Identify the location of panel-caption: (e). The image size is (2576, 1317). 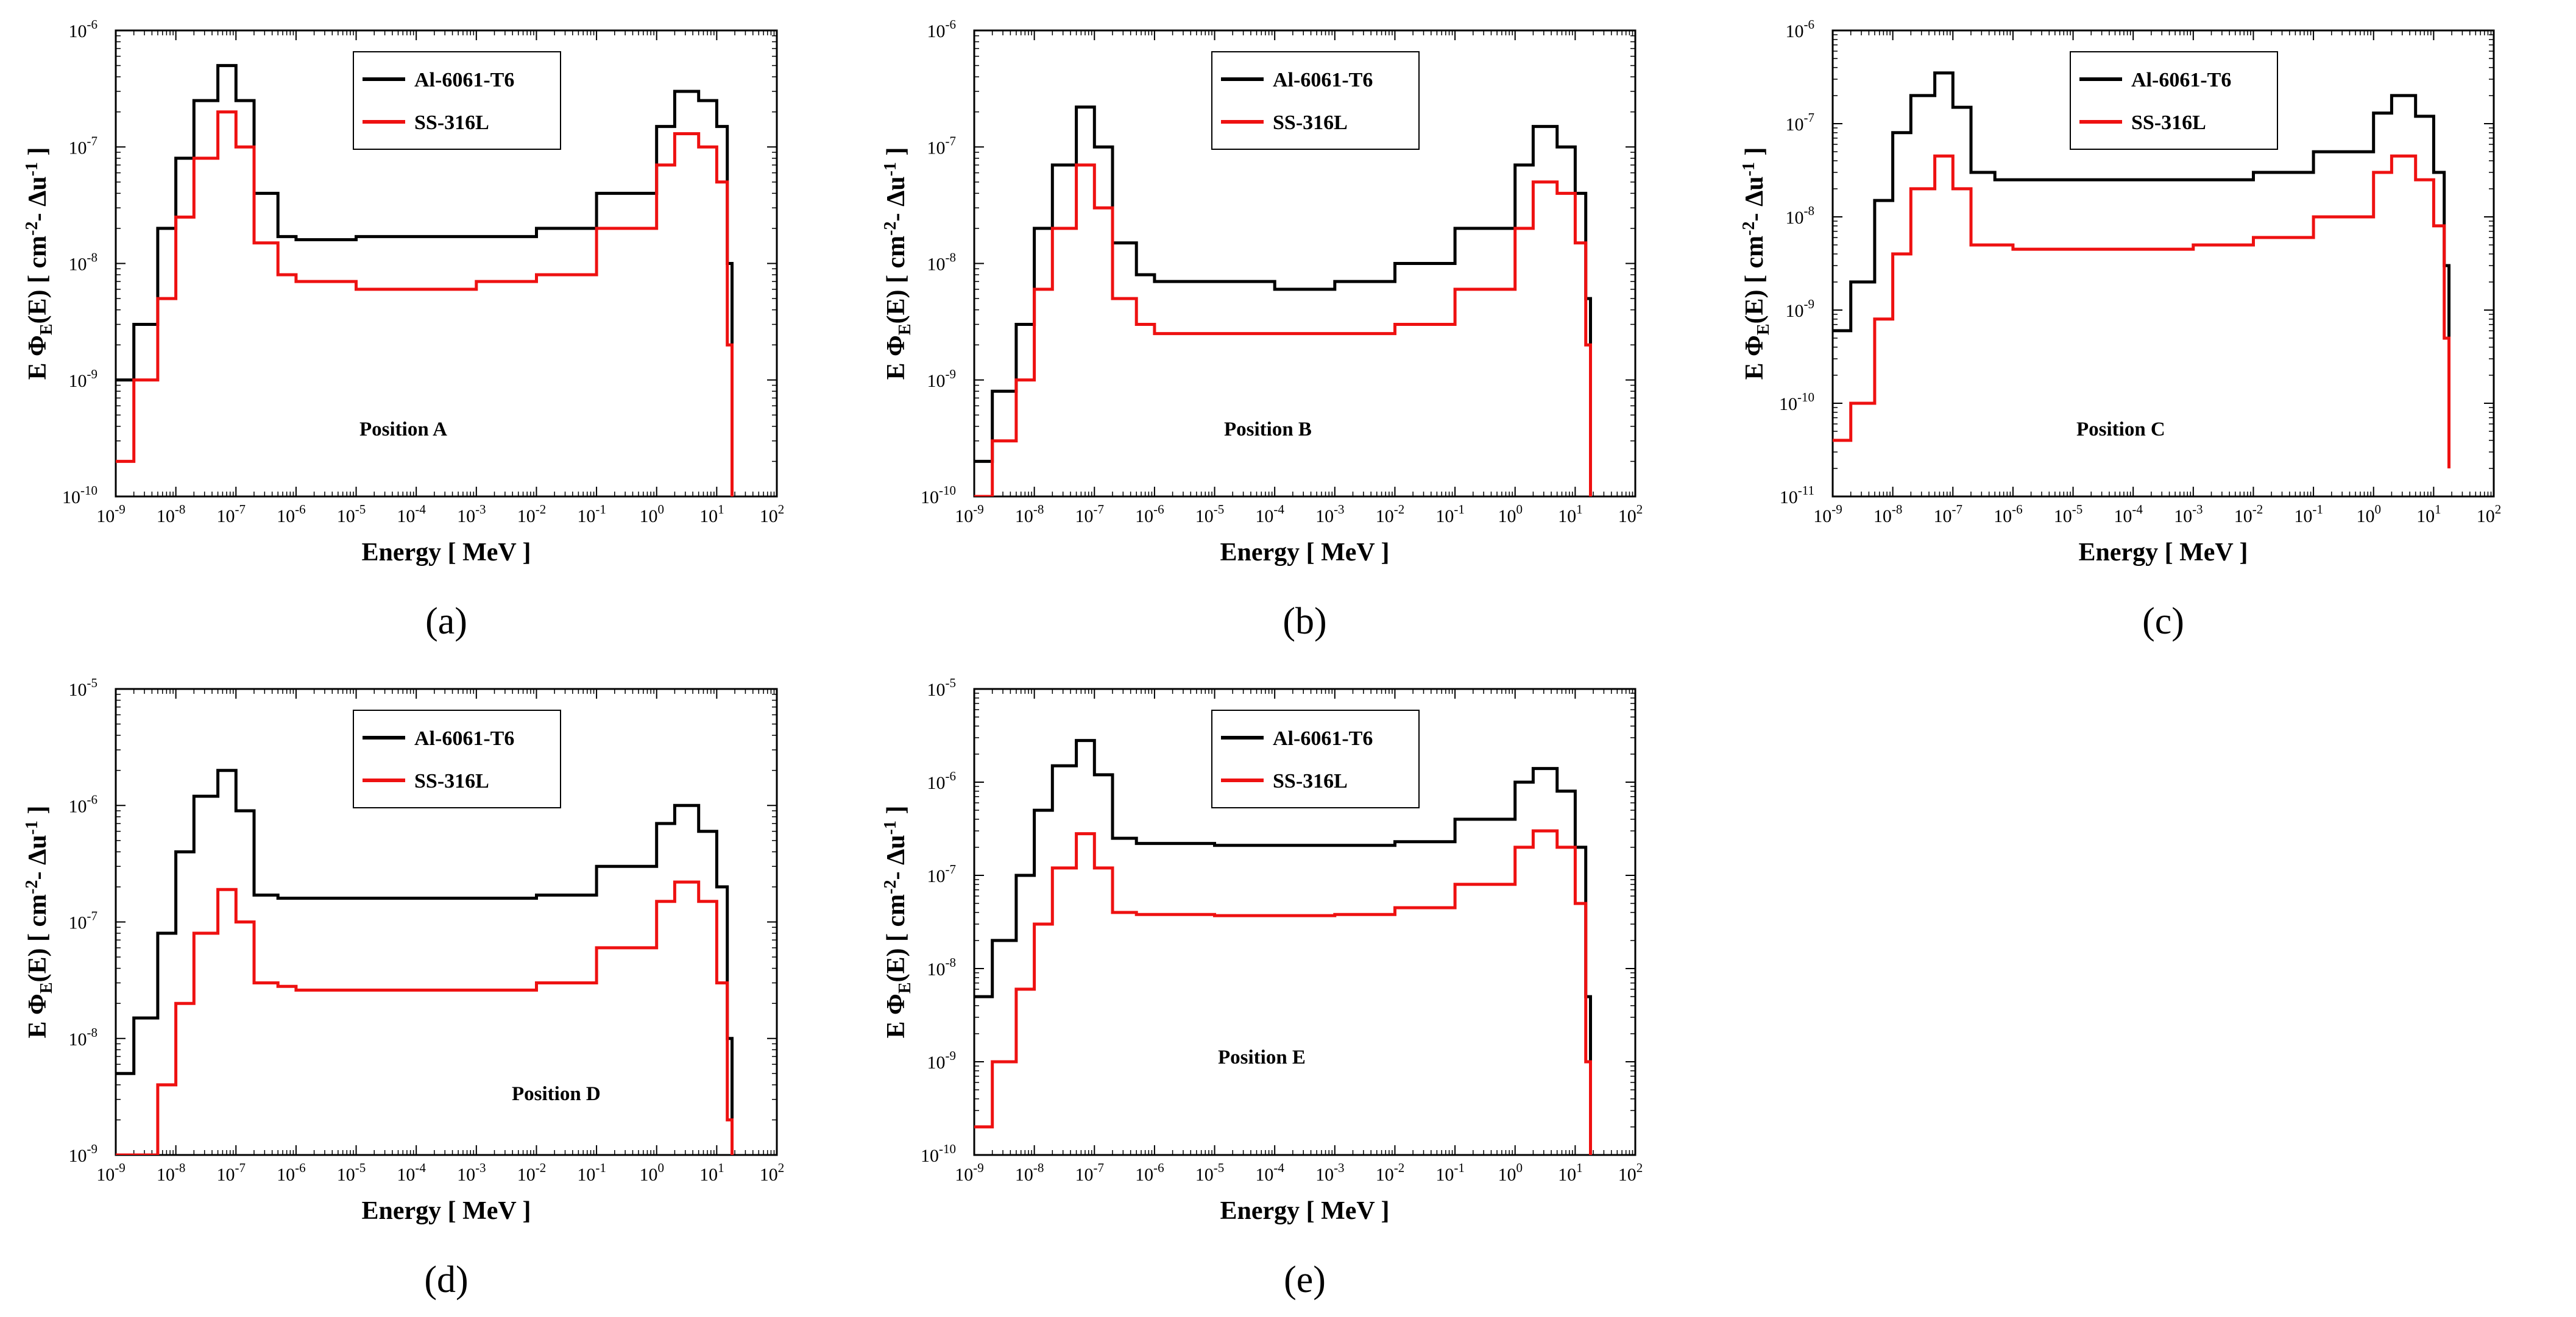
(1305, 1280).